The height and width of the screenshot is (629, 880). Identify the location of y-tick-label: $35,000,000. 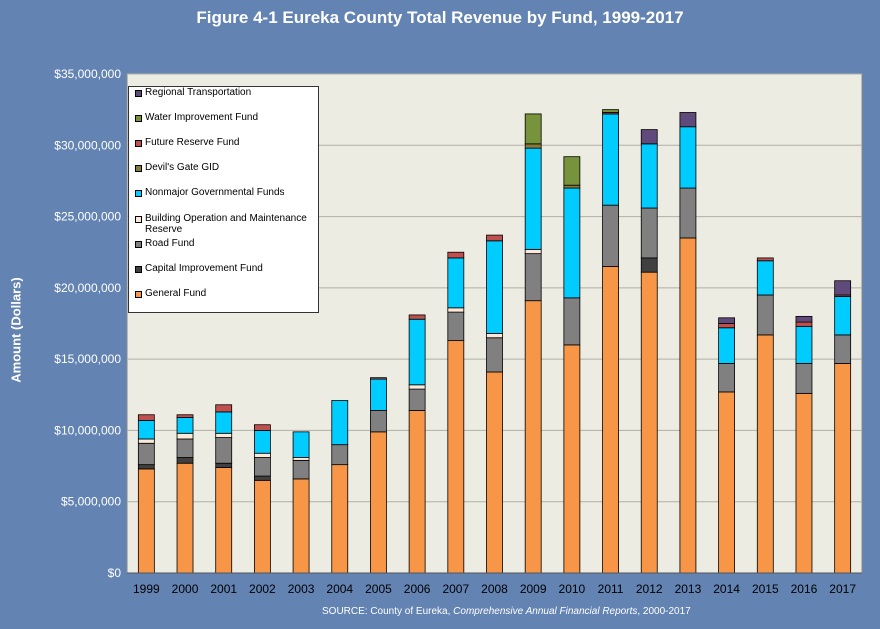
(87, 74).